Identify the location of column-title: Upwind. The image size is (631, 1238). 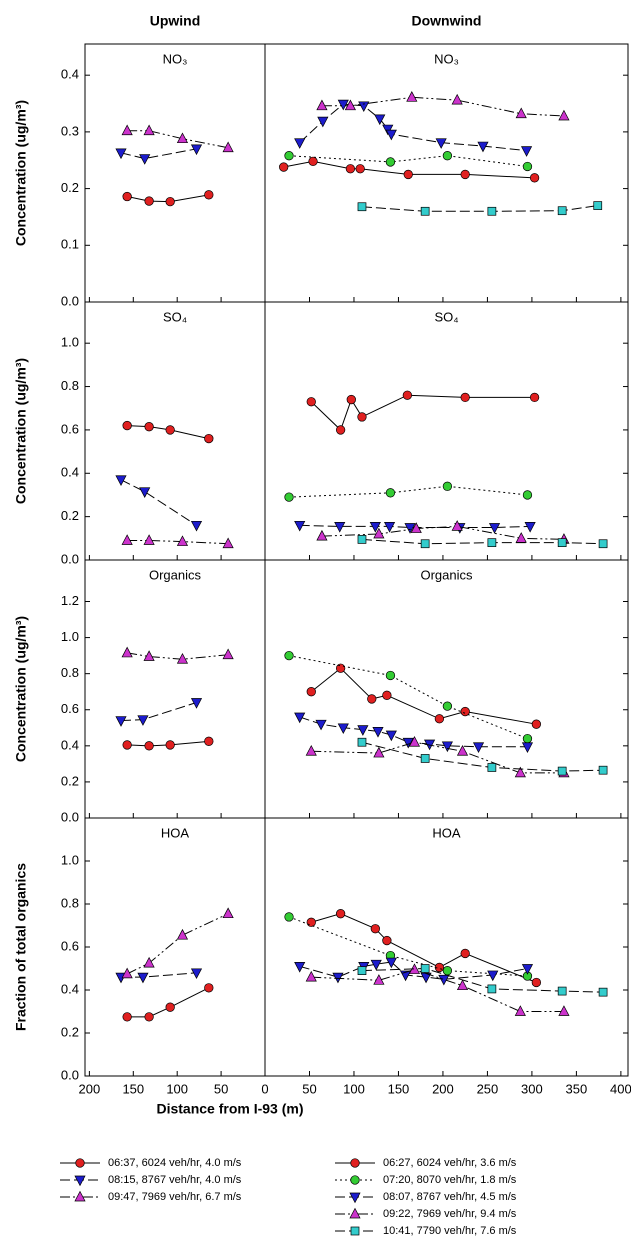
(175, 21).